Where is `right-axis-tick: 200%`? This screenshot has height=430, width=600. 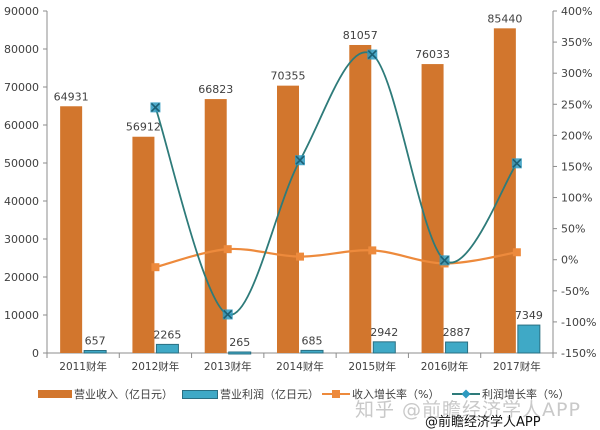
right-axis-tick: 200% is located at coordinates (576, 135).